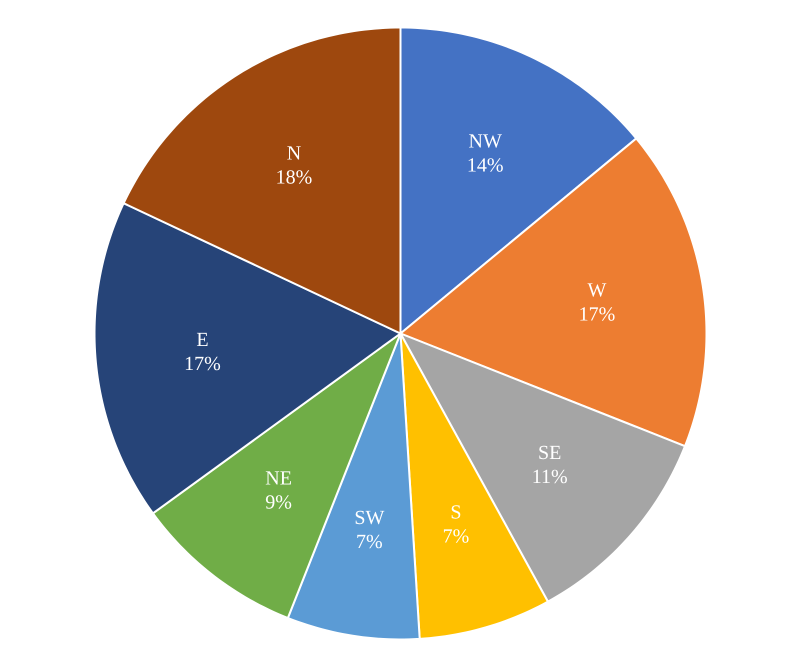 The width and height of the screenshot is (800, 659). Describe the element at coordinates (369, 517) in the screenshot. I see `slice-label: SW` at that location.